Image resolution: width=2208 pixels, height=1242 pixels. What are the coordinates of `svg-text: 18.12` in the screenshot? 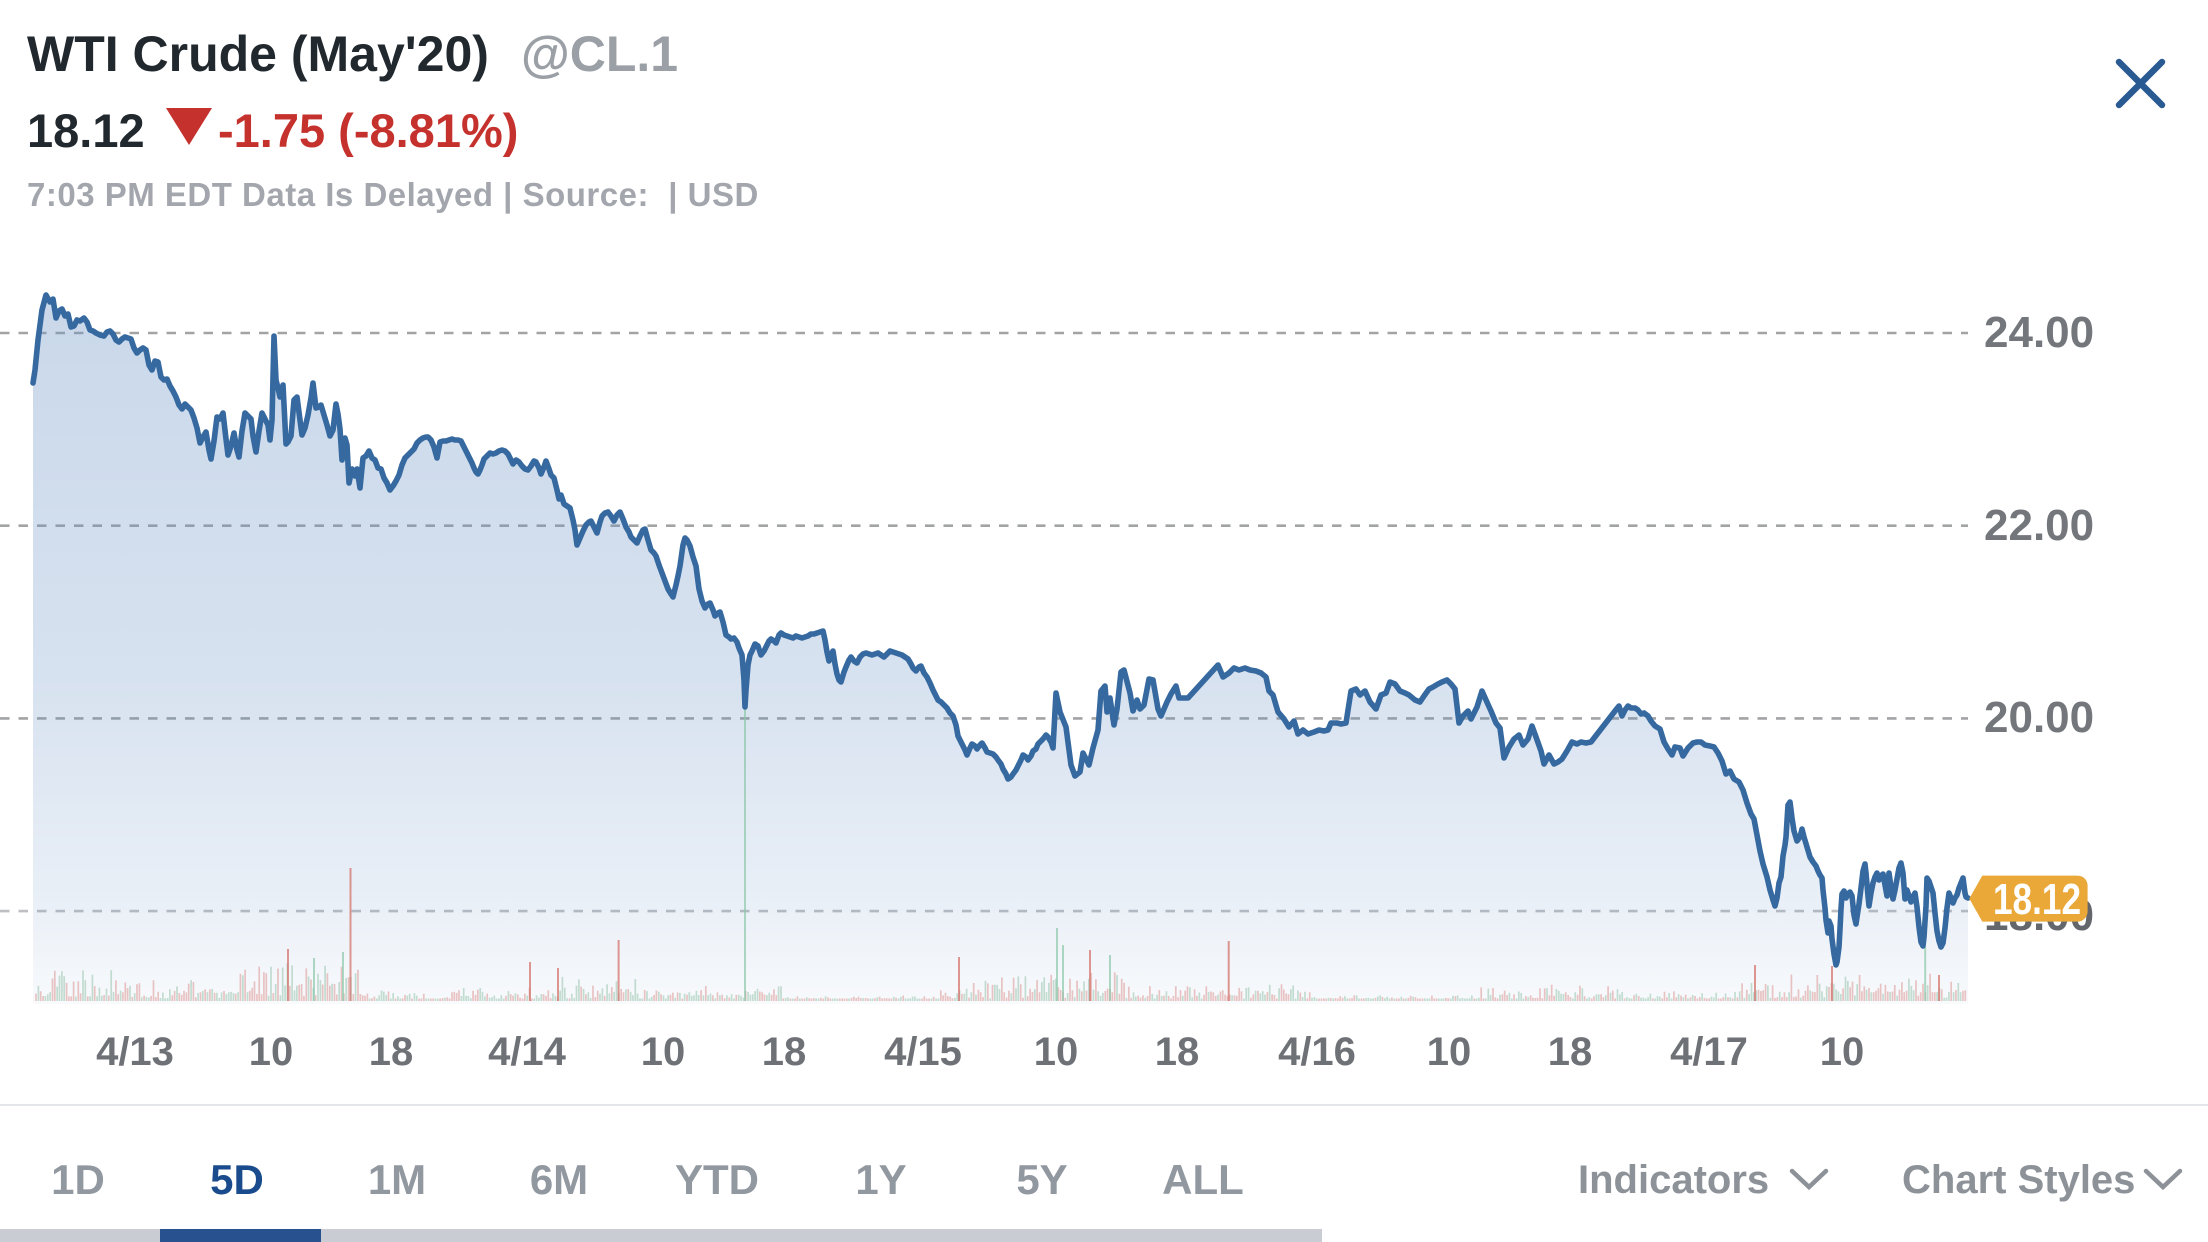 It's located at (2037, 899).